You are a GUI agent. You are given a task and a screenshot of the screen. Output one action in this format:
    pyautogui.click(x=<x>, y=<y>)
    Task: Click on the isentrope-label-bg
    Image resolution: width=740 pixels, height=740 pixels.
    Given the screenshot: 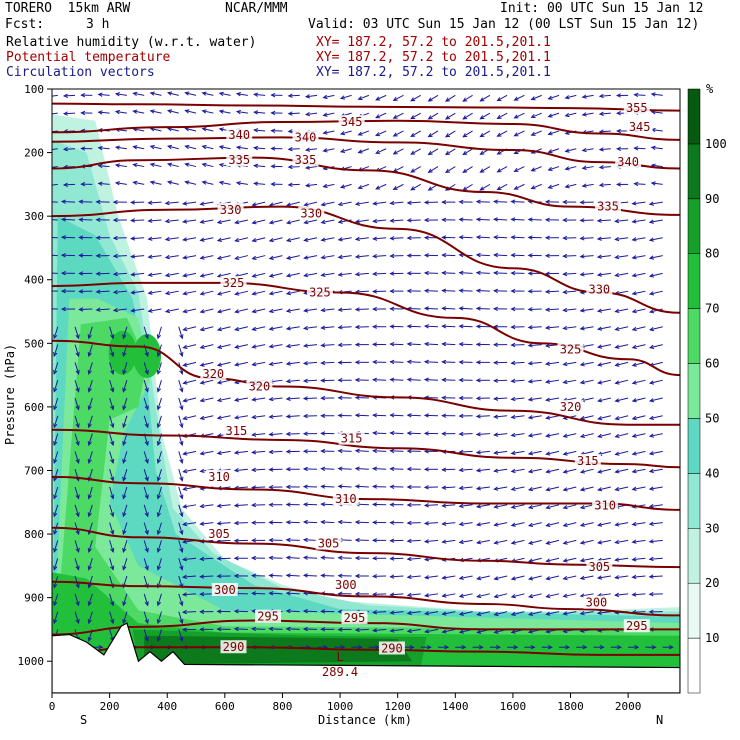 What is the action you would take?
    pyautogui.click(x=570, y=349)
    